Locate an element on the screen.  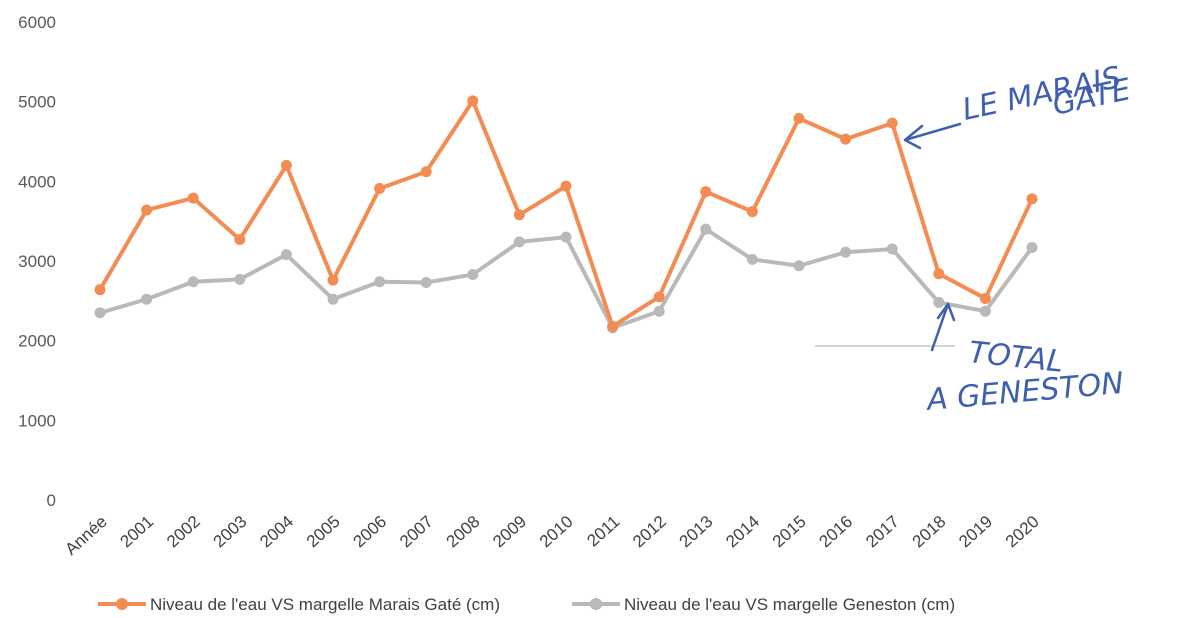
x-tick-label: 2013 is located at coordinates (696, 531).